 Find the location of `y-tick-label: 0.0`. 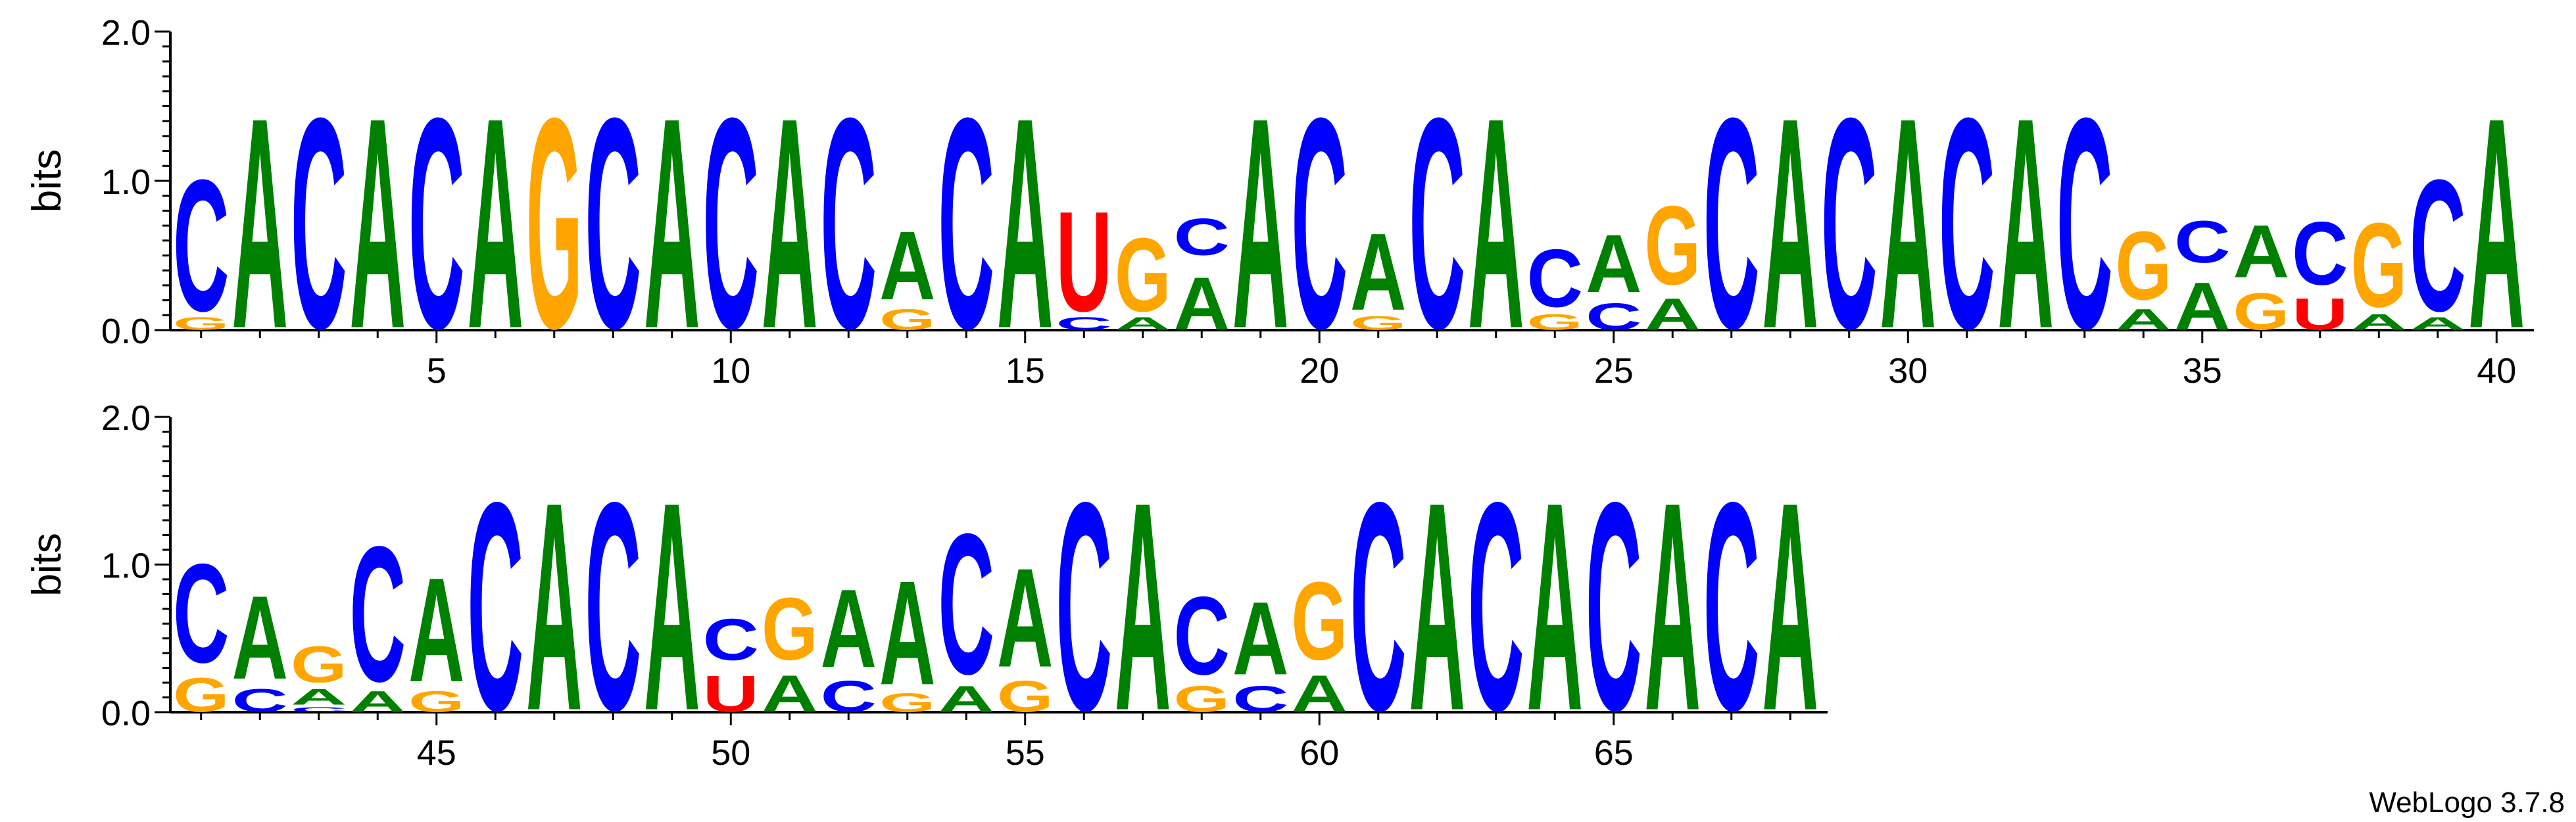

y-tick-label: 0.0 is located at coordinates (126, 713).